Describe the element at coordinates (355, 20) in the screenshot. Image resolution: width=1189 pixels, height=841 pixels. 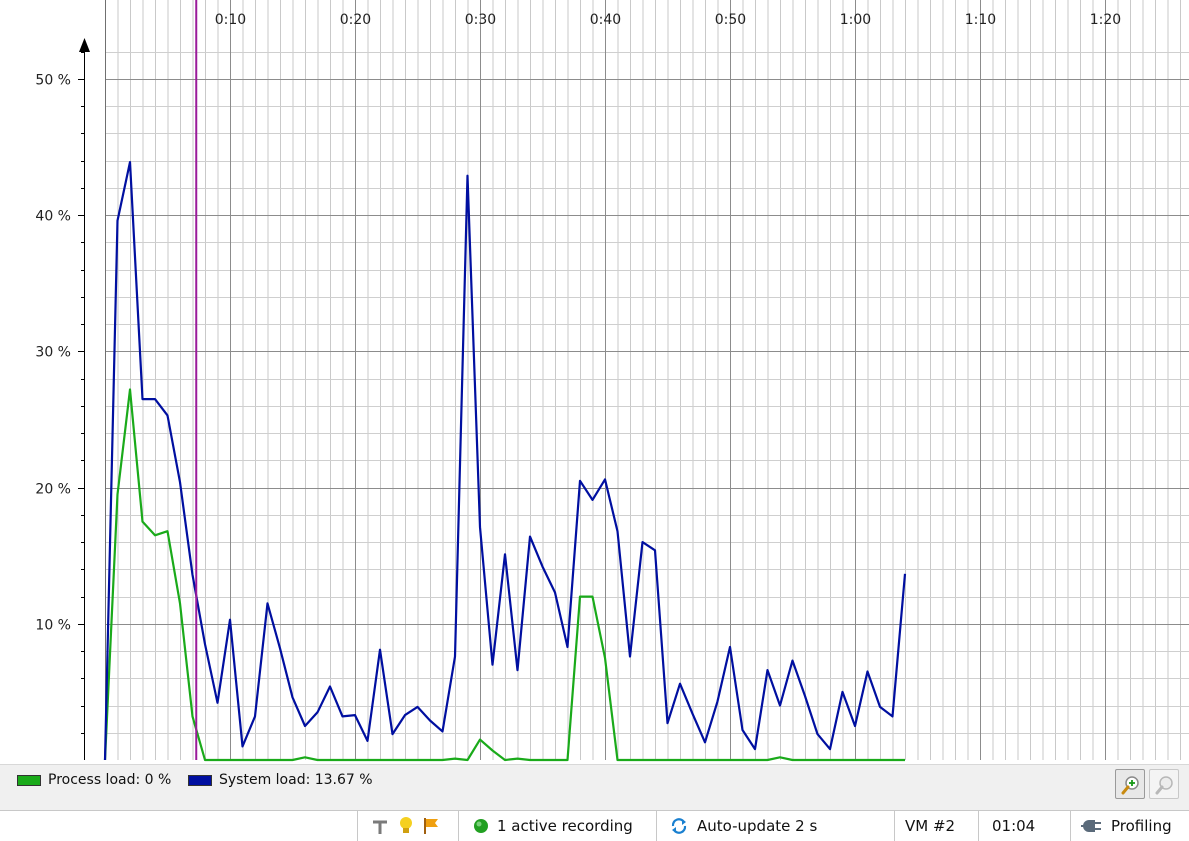
I see `x-tick-label: 0:20` at that location.